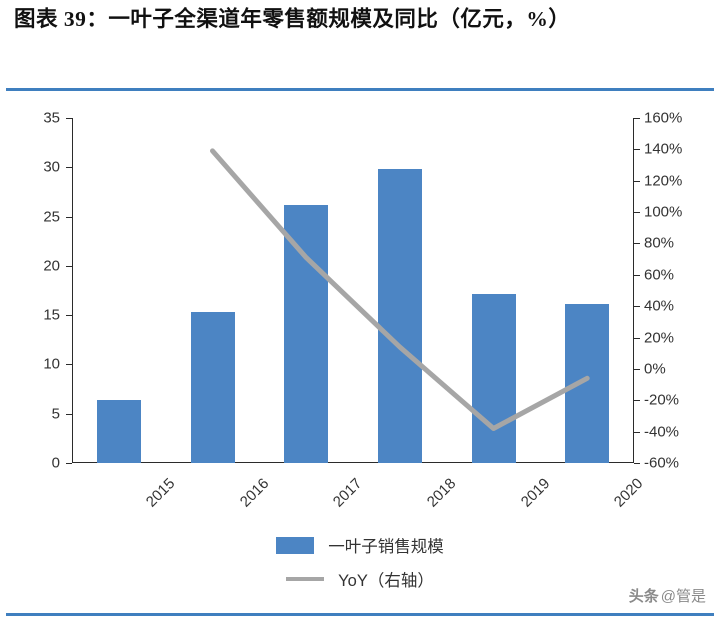 This screenshot has width=720, height=628. What do you see at coordinates (51, 217) in the screenshot?
I see `left-tick-label: 25` at bounding box center [51, 217].